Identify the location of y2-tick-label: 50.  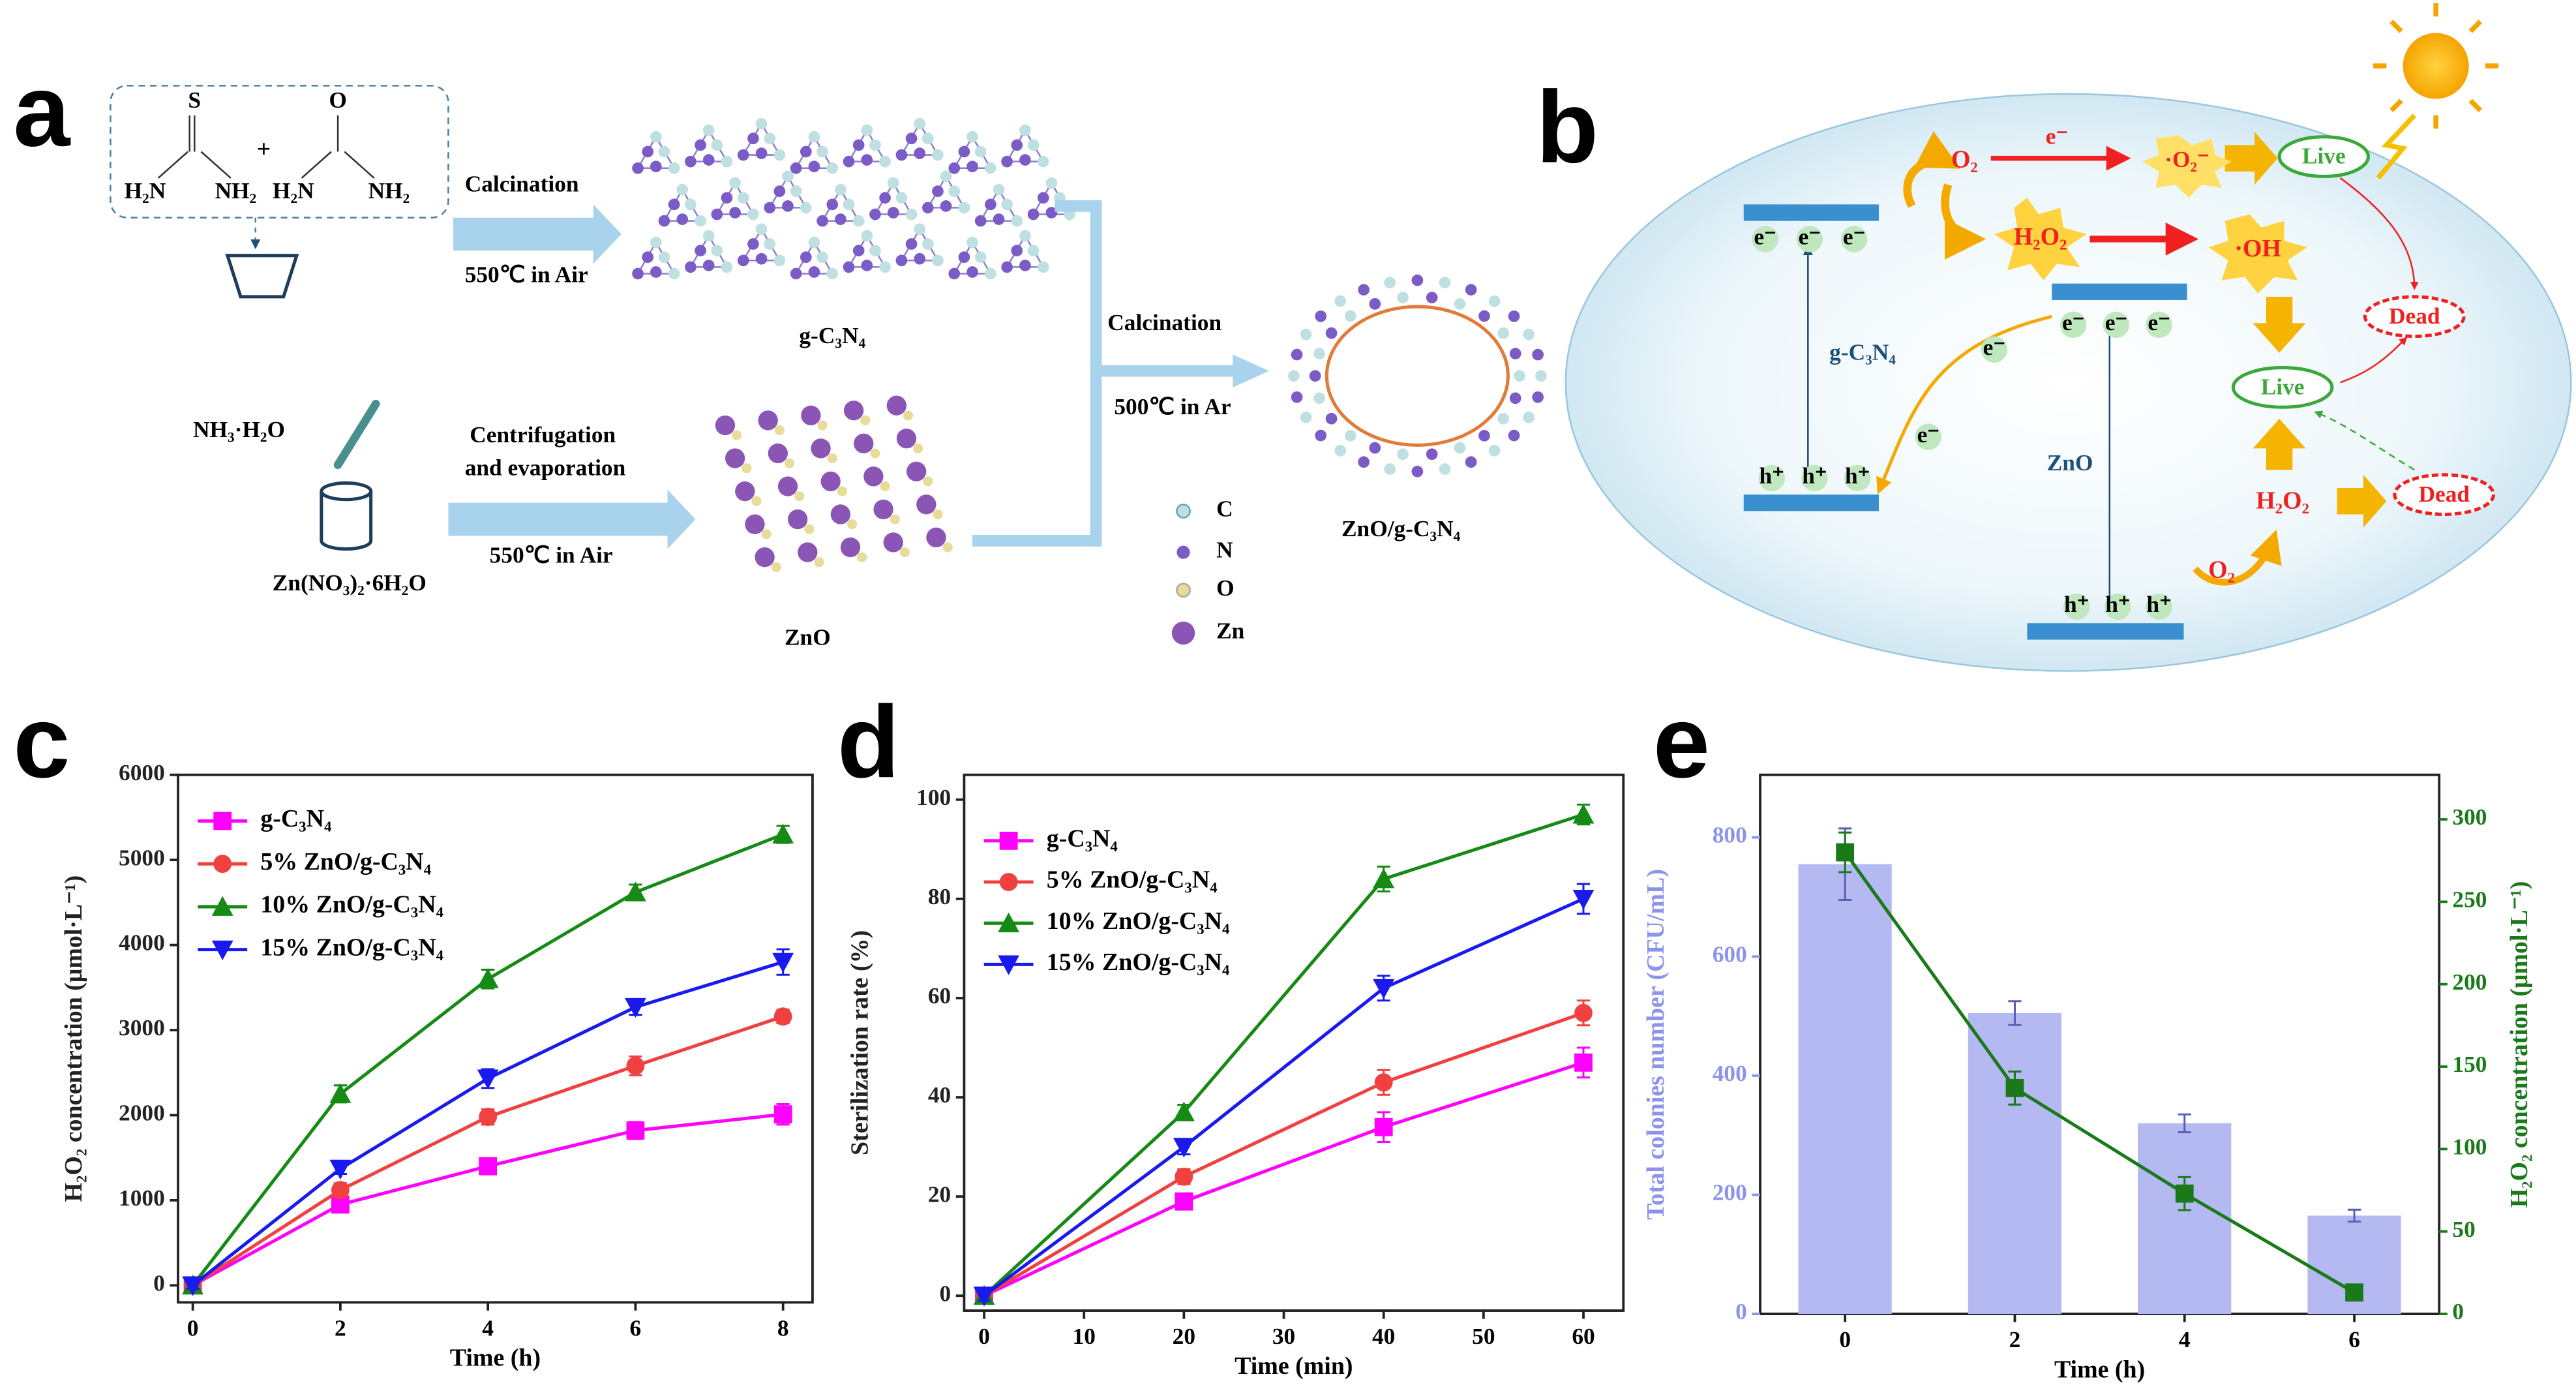
(2463, 1229).